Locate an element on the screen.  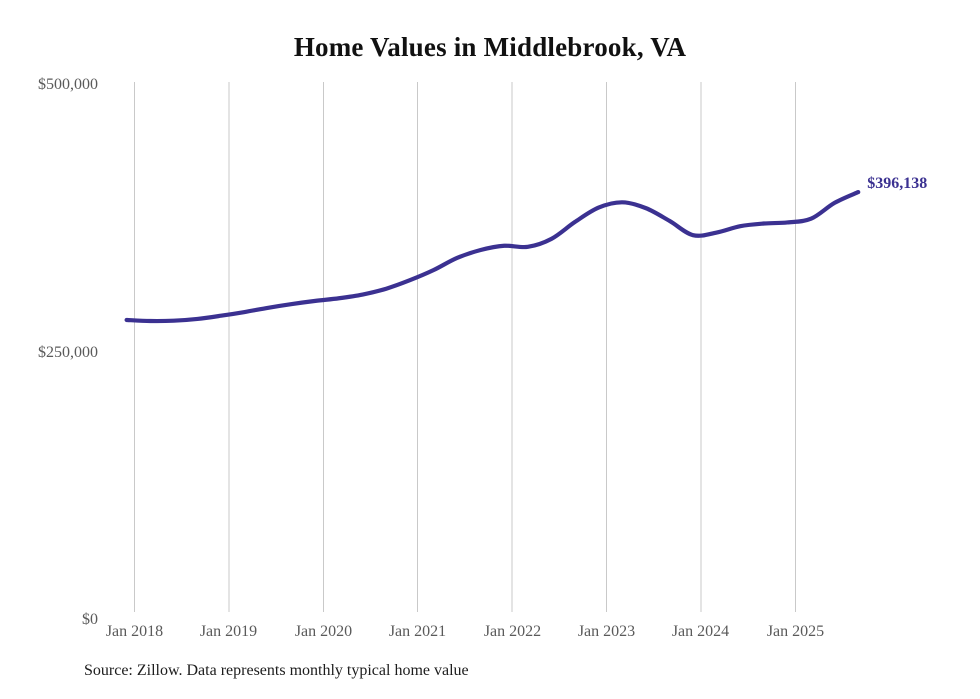
latest-value-annotation: $396,138 is located at coordinates (897, 184).